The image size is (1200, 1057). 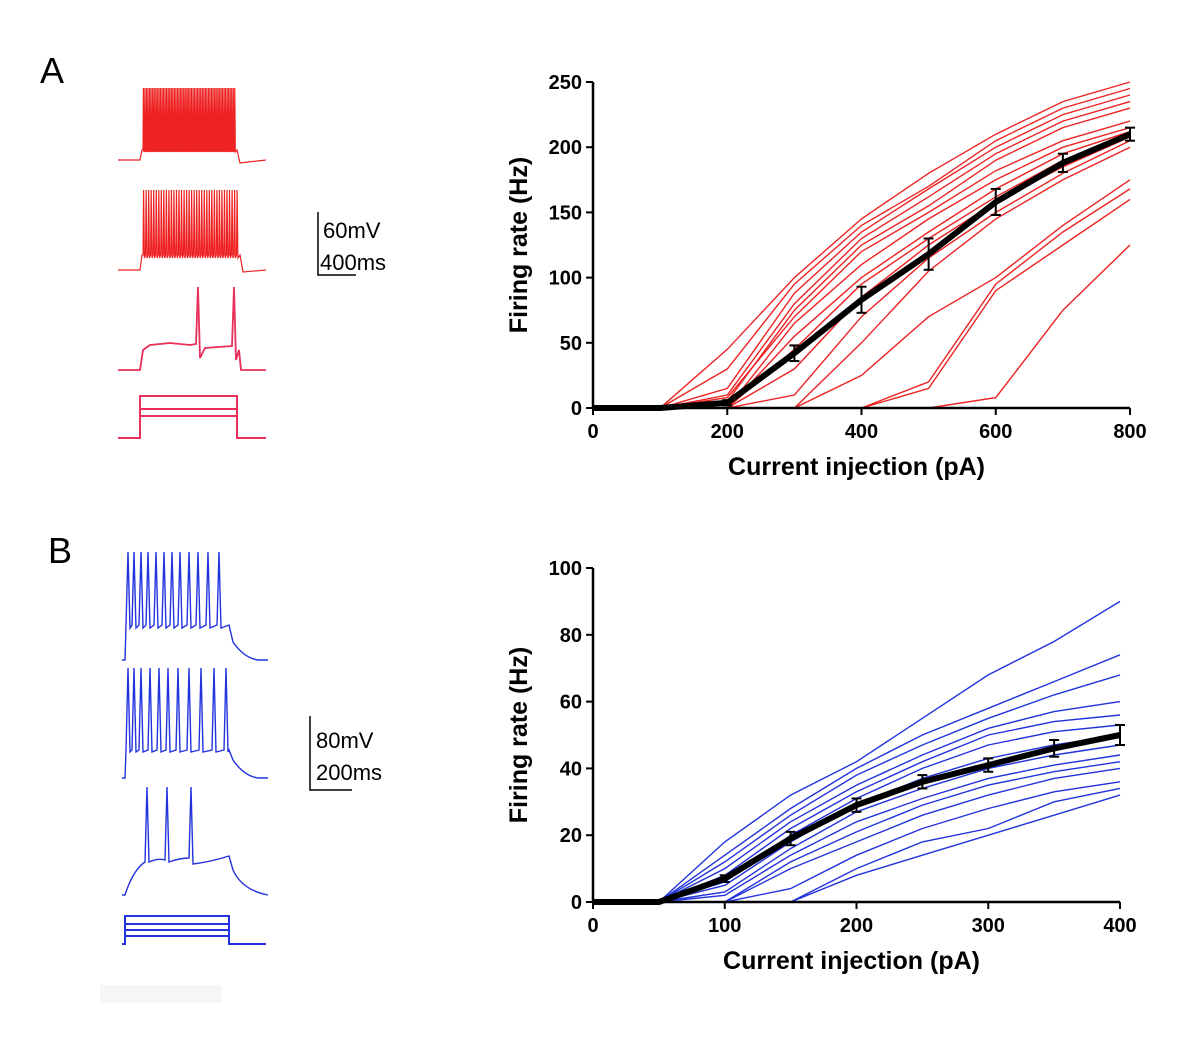 What do you see at coordinates (571, 769) in the screenshot?
I see `panel-b-y-tick-label: 40` at bounding box center [571, 769].